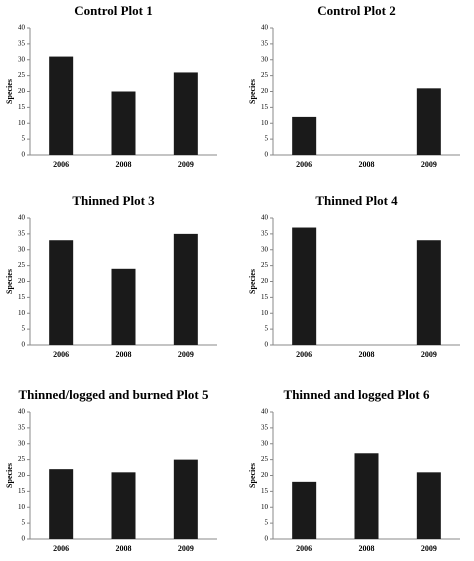 This screenshot has width=474, height=561. Describe the element at coordinates (356, 200) in the screenshot. I see `chart-title: Thinned Plot 4` at that location.